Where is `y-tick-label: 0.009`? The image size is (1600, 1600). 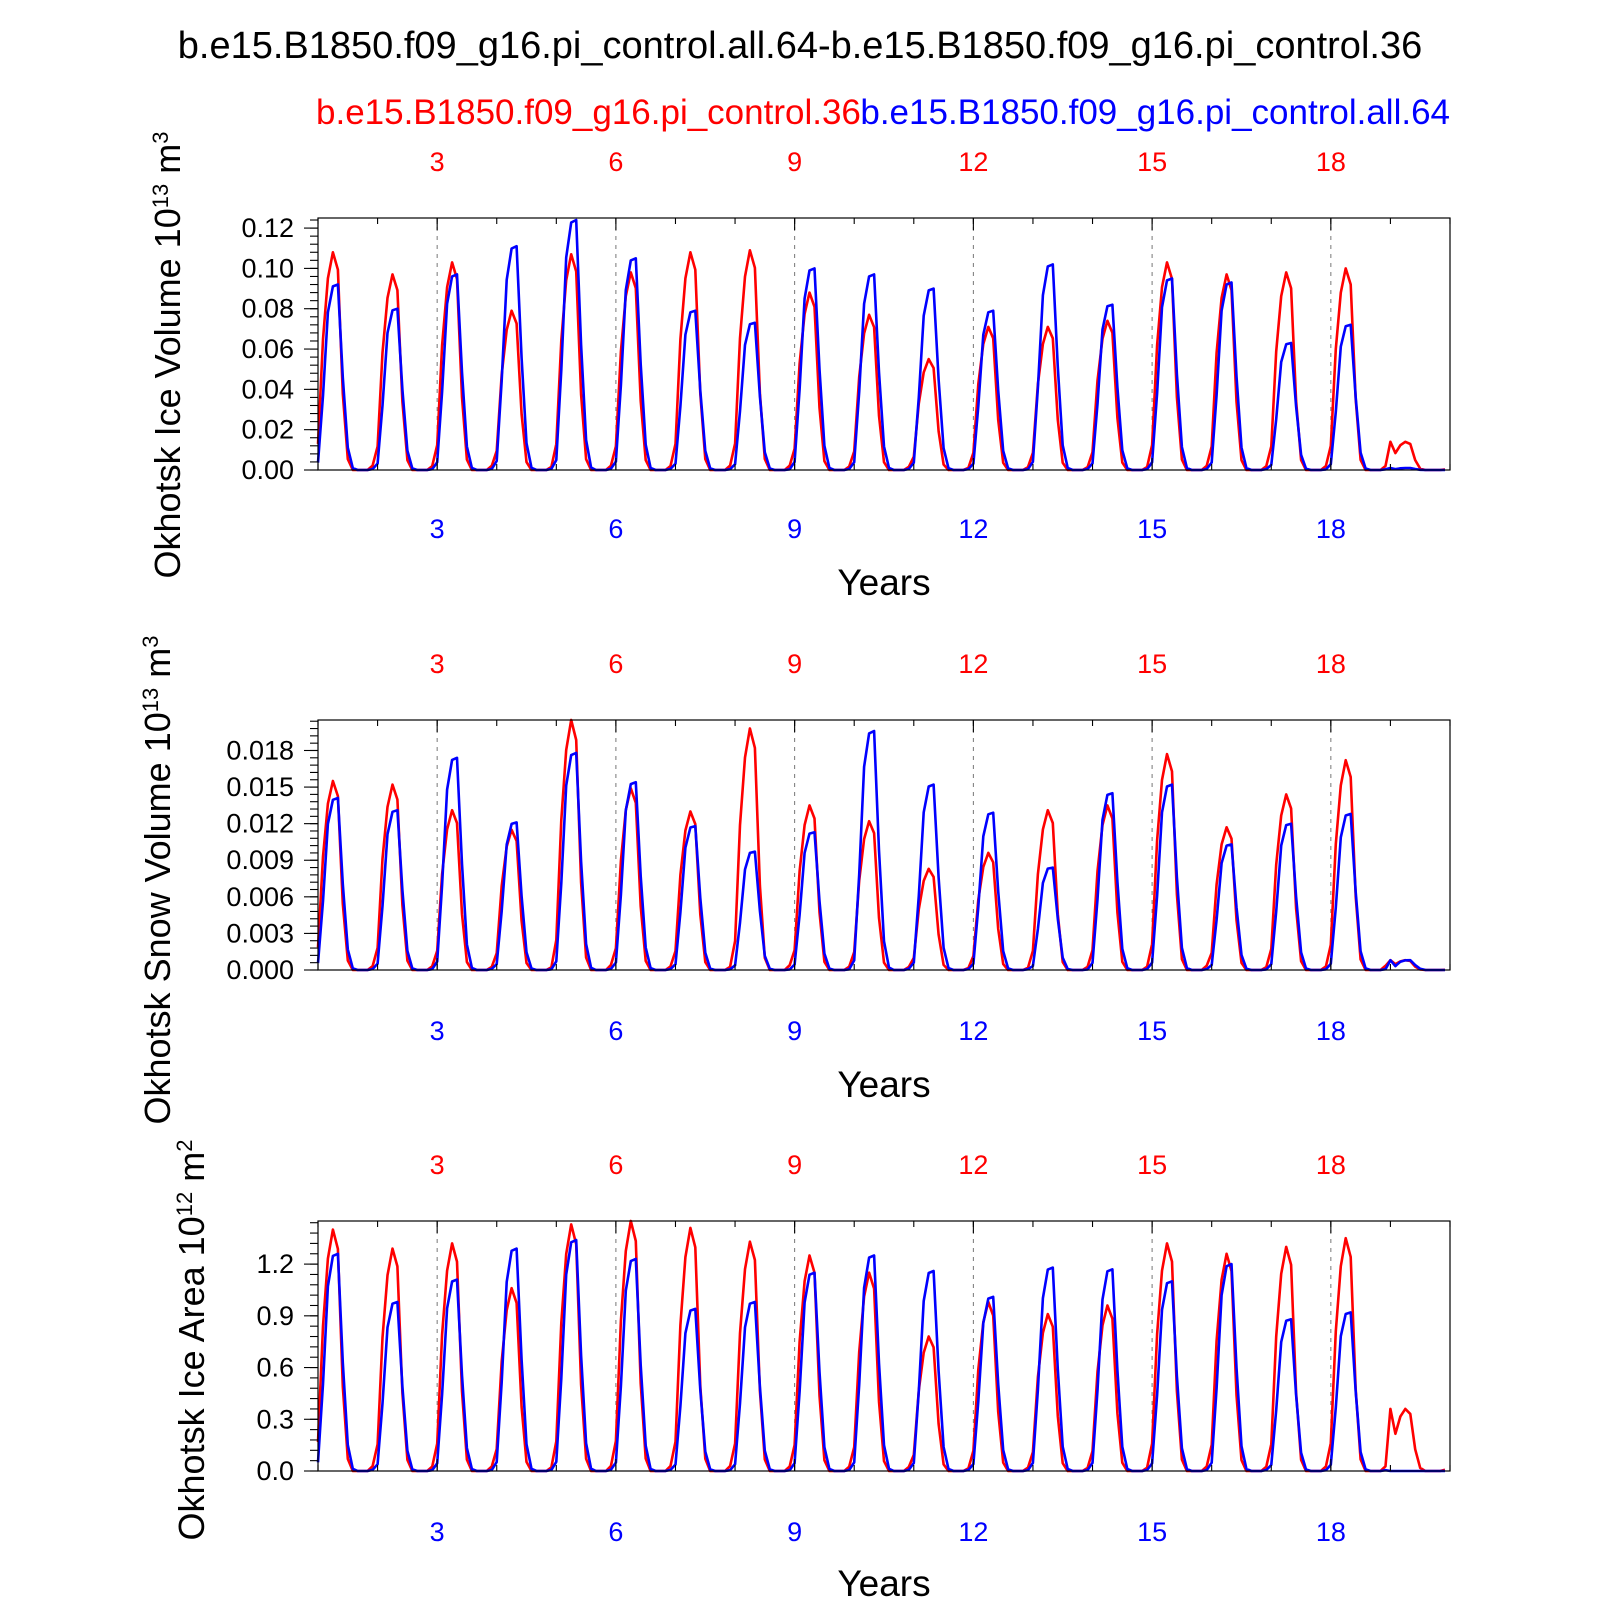
y-tick-label: 0.009 is located at coordinates (260, 860).